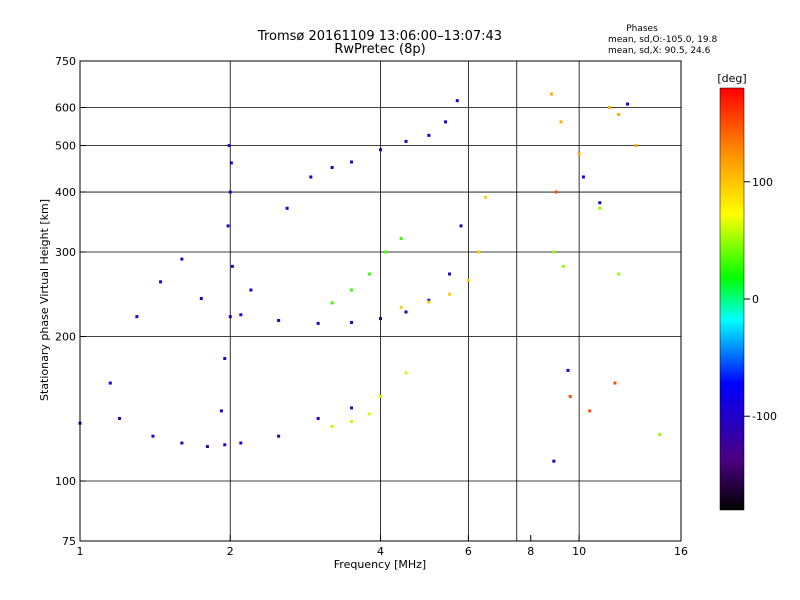 The image size is (800, 600). What do you see at coordinates (65, 108) in the screenshot?
I see `y-tick-label: 600` at bounding box center [65, 108].